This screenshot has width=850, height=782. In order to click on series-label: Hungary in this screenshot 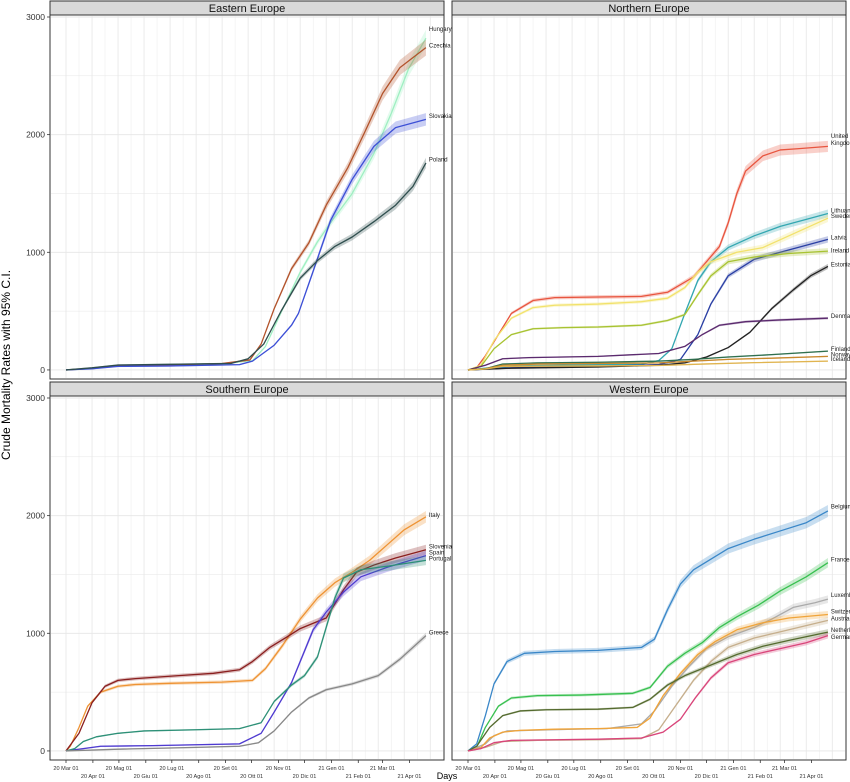, I will do `click(440, 30)`.